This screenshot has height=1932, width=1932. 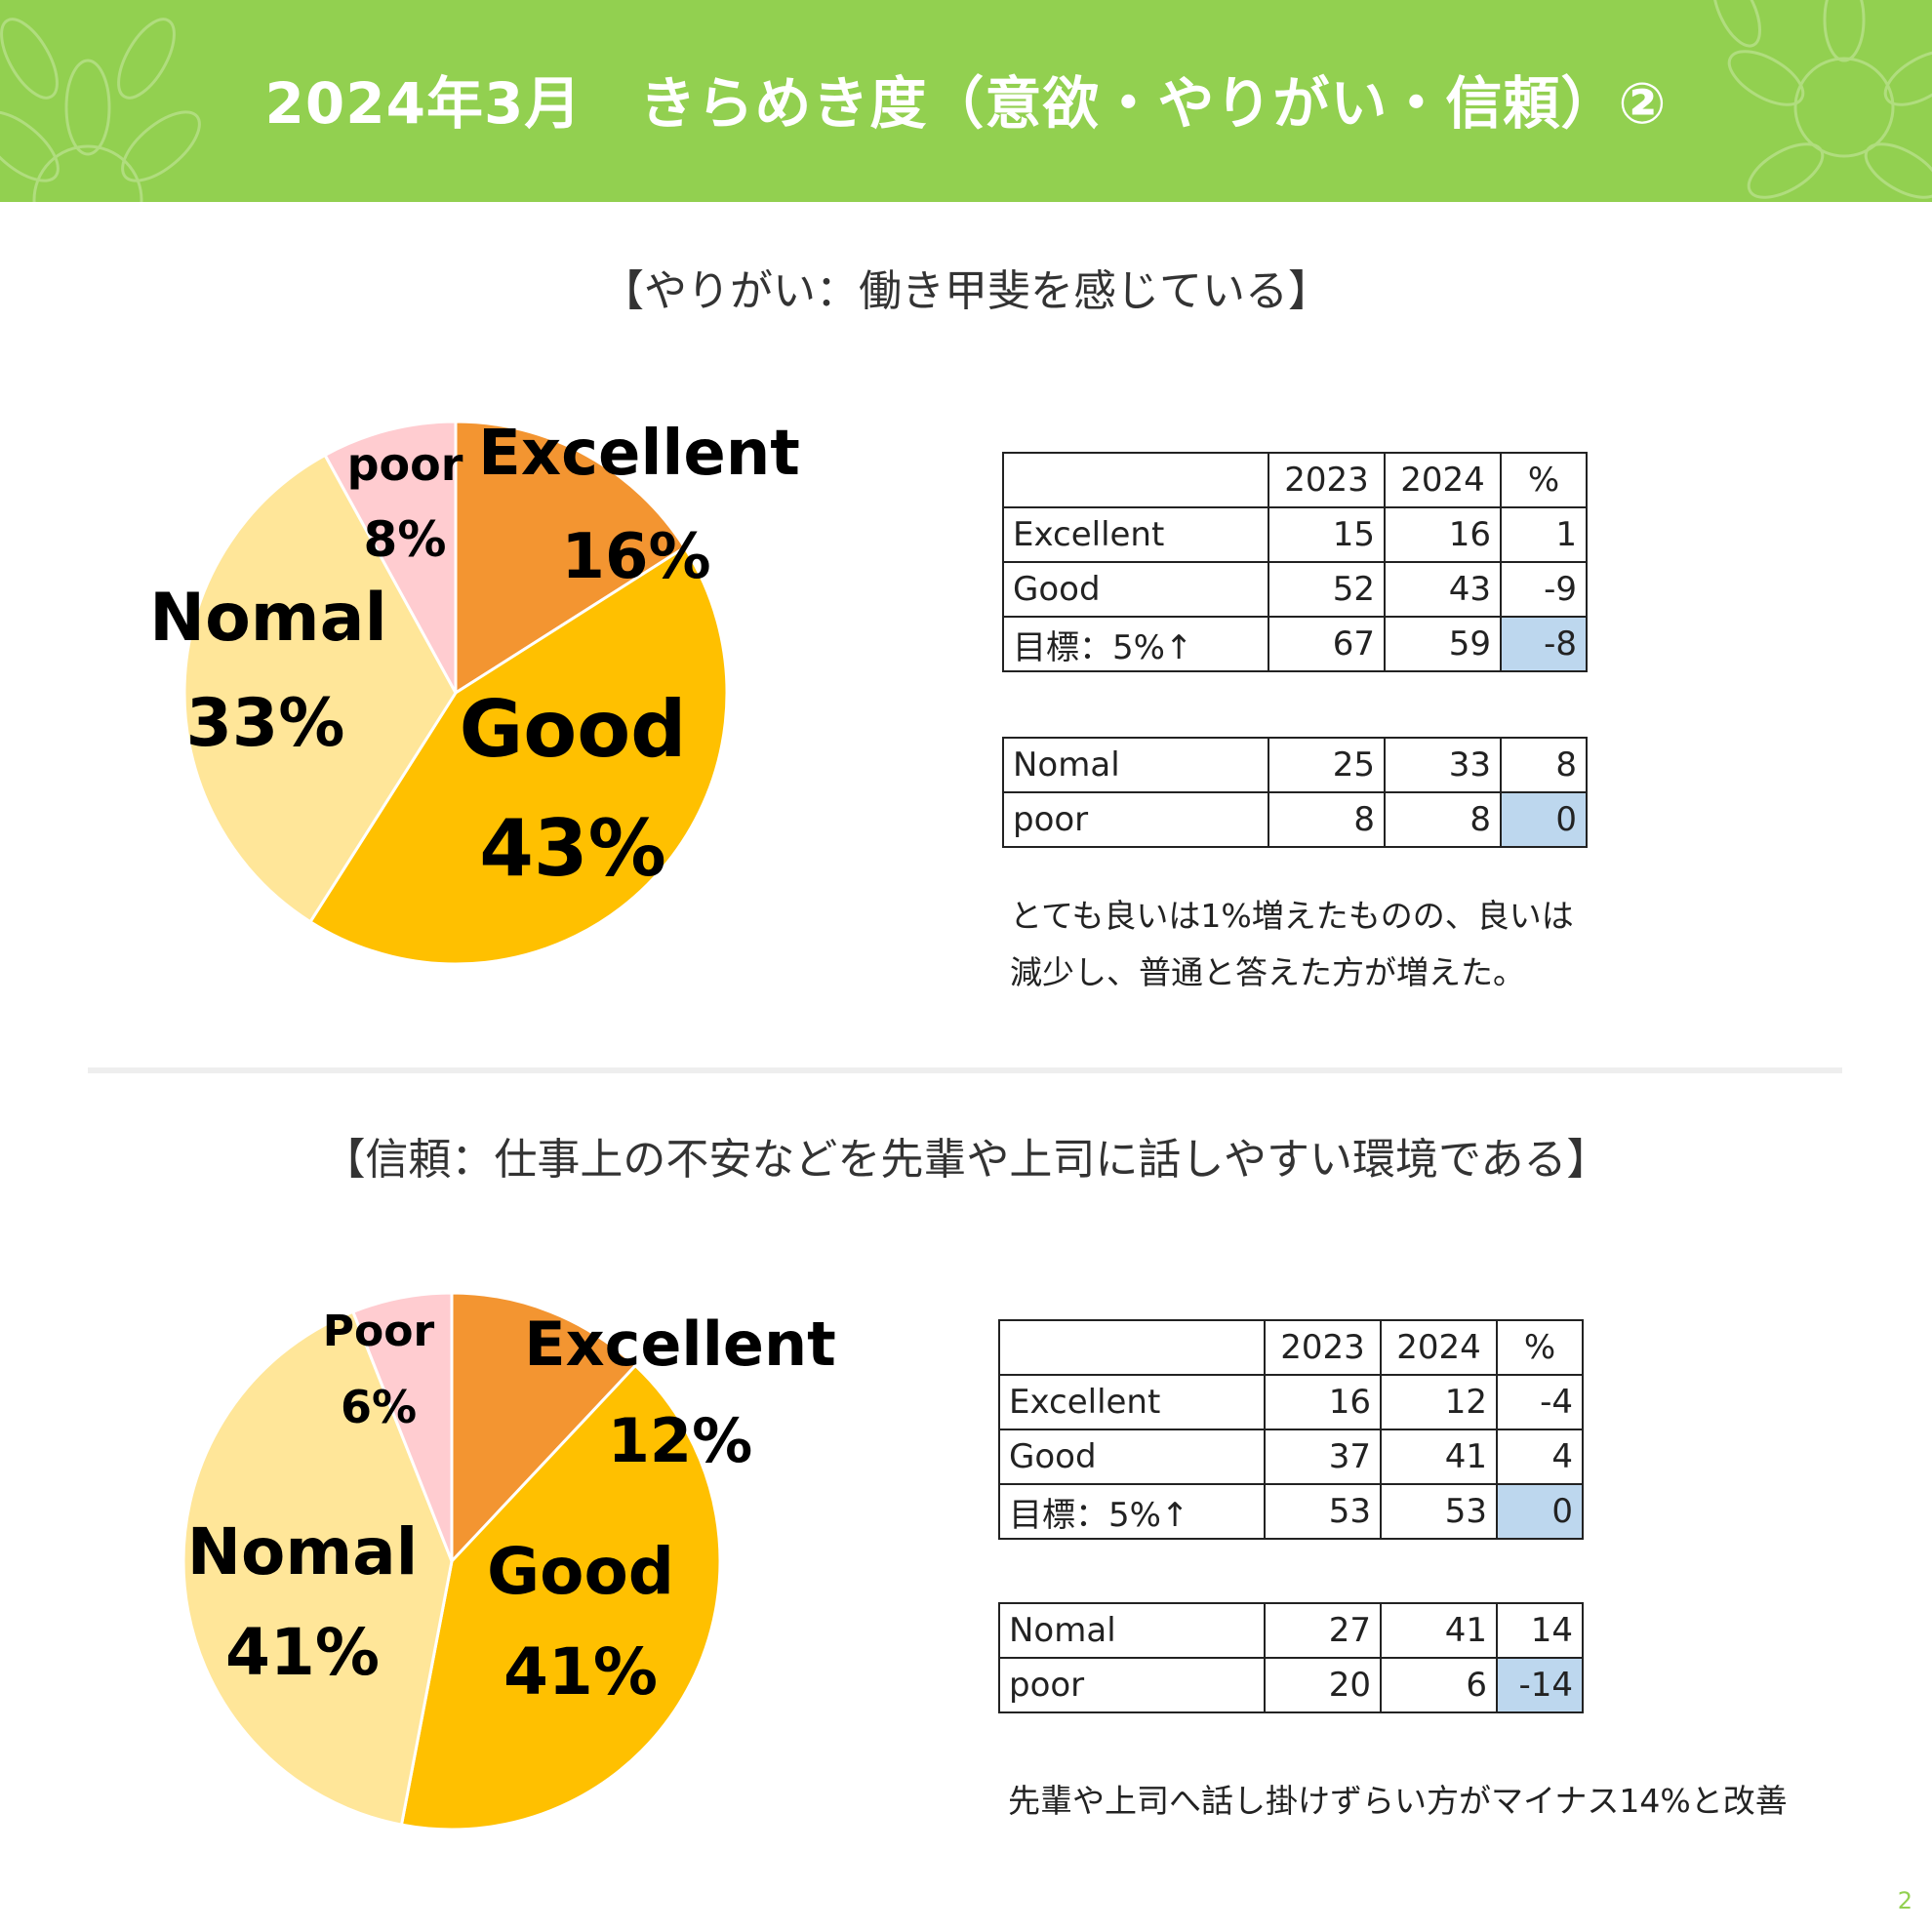 I want to click on page-number: 2, so click(x=1904, y=1900).